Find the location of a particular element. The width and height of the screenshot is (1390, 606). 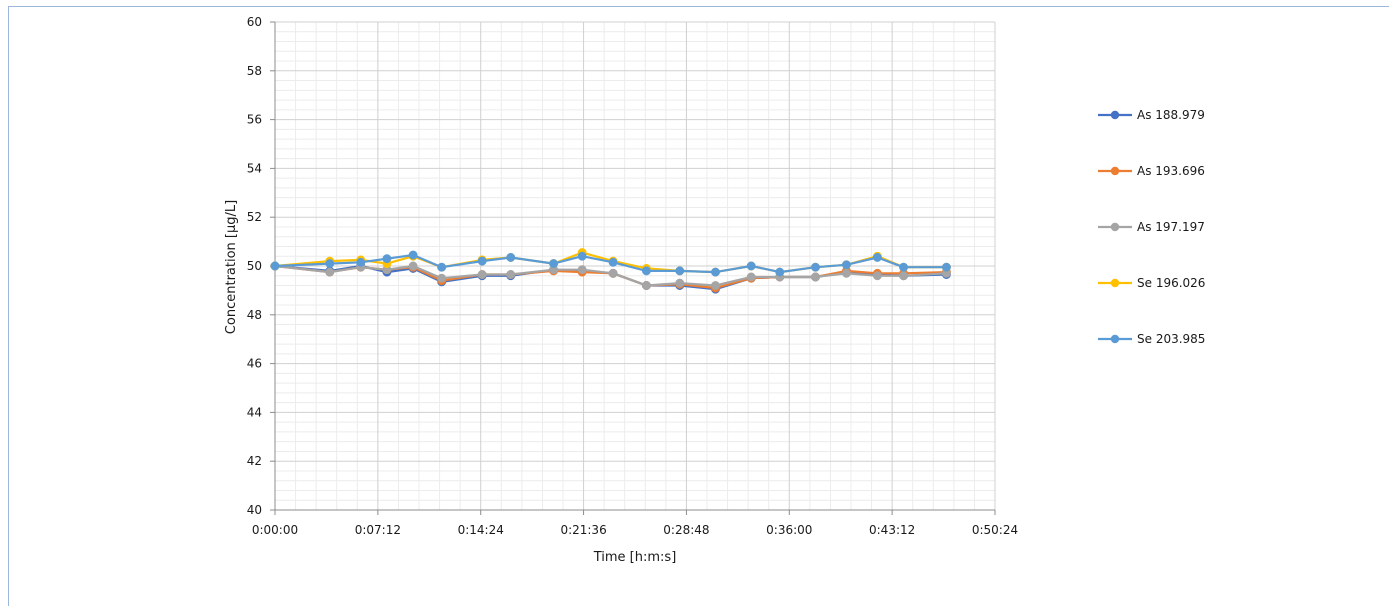

y-tick-label: 42 is located at coordinates (254, 461).